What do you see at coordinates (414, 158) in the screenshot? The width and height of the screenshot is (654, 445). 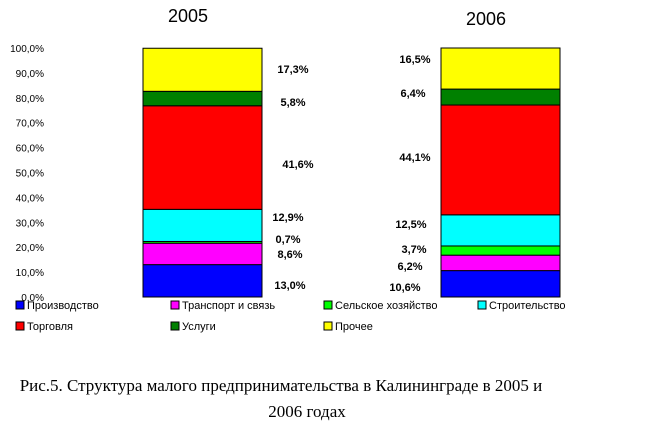 I see `data-label: 44,1%` at bounding box center [414, 158].